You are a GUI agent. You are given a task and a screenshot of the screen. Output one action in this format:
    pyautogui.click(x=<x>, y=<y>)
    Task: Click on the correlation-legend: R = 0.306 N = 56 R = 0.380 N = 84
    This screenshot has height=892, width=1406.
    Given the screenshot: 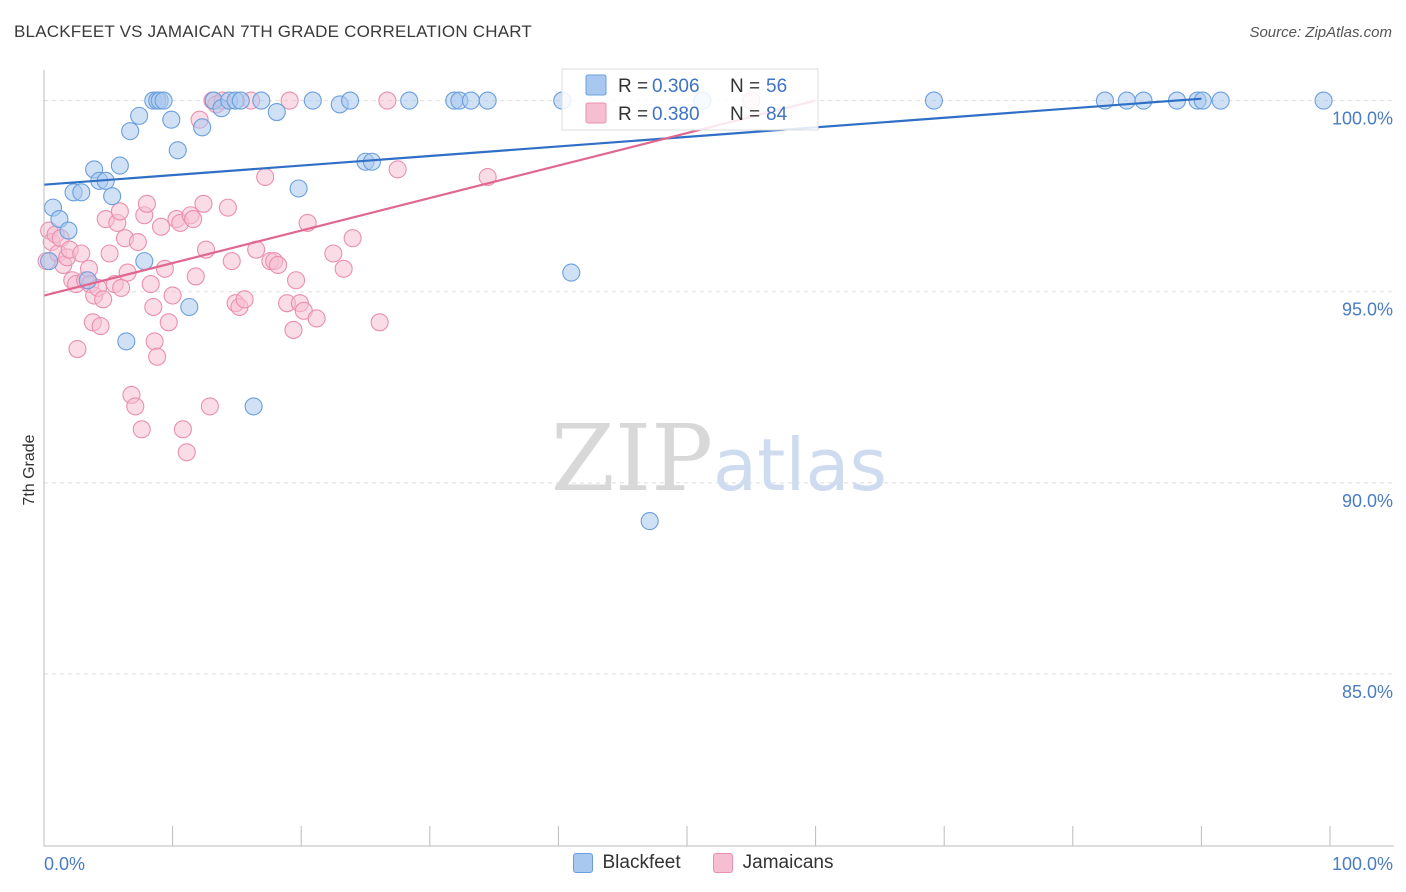 What is the action you would take?
    pyautogui.click(x=690, y=99)
    